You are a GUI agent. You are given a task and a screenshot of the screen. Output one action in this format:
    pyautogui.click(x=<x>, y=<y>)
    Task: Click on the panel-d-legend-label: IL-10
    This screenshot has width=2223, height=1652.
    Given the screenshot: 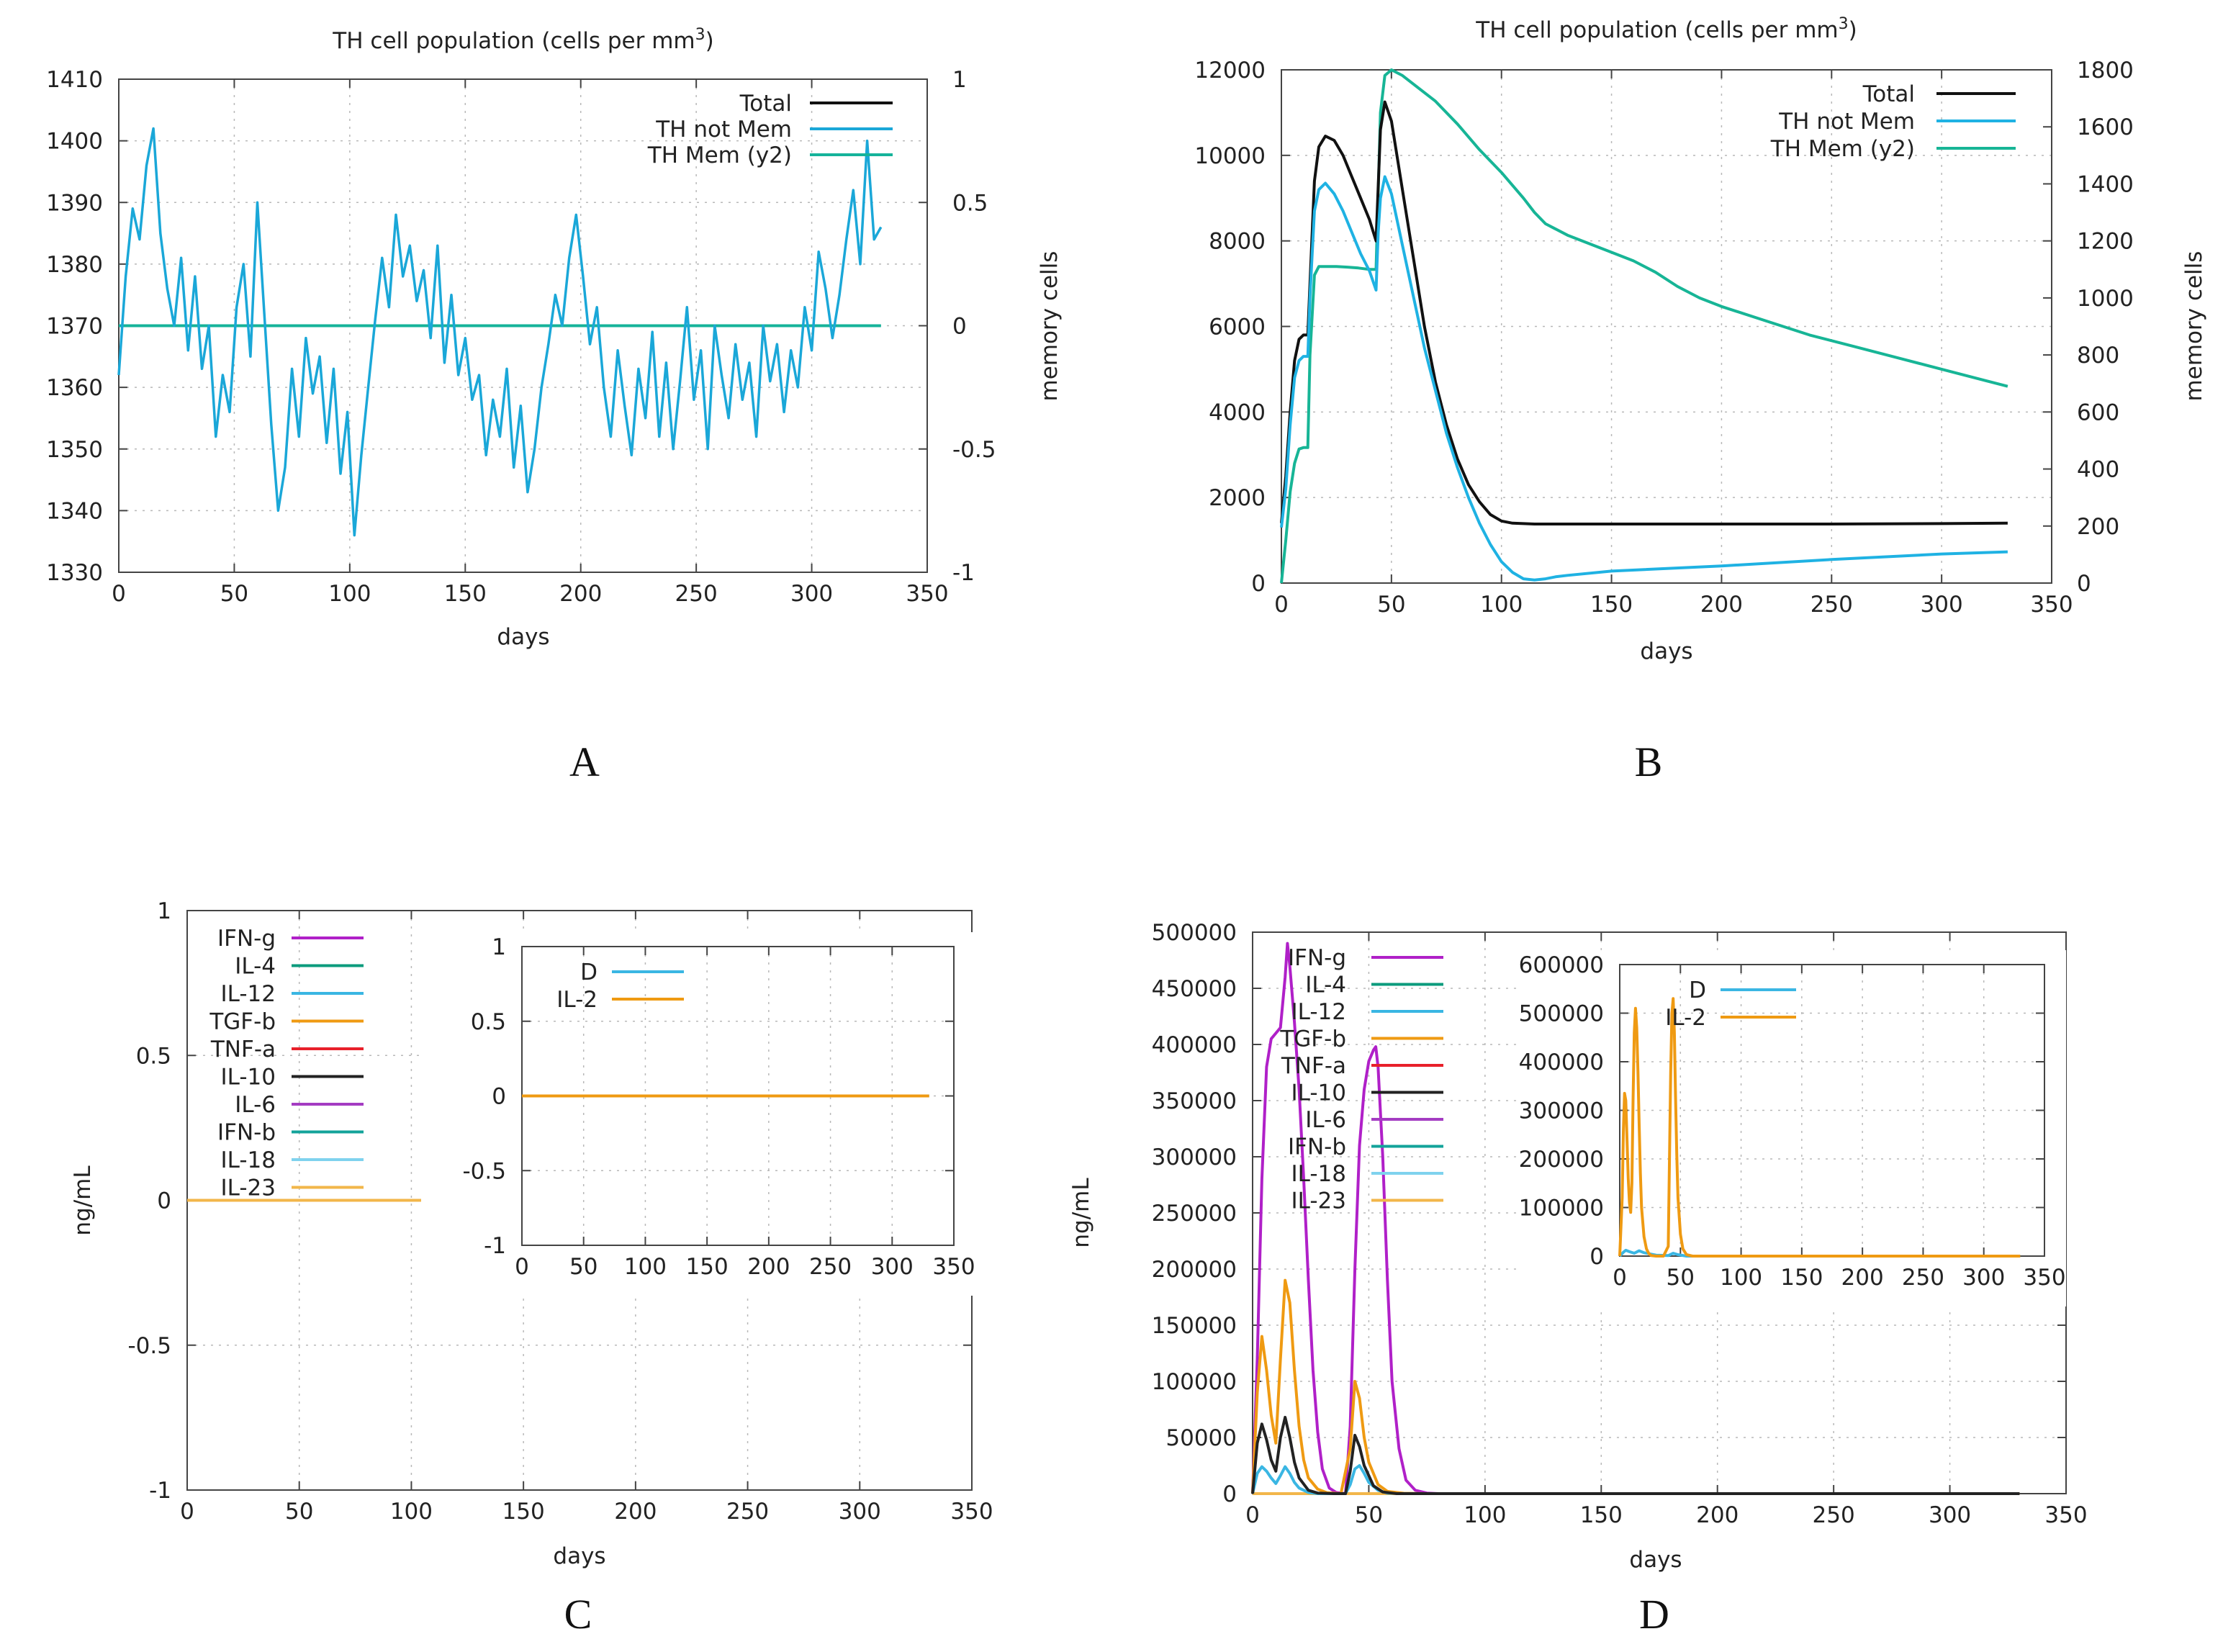 What is the action you would take?
    pyautogui.click(x=1318, y=1093)
    